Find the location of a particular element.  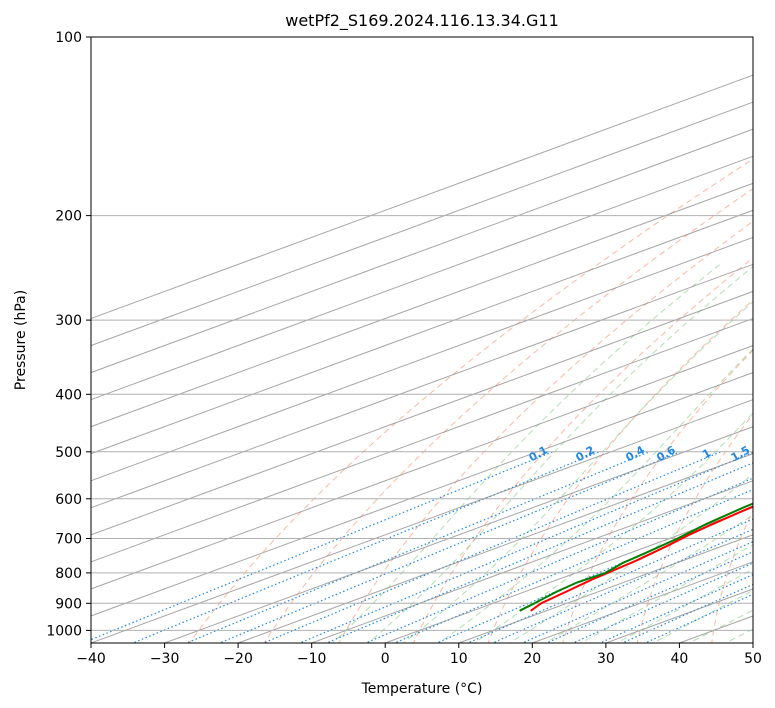

y-tick-label: 100 is located at coordinates (68, 38).